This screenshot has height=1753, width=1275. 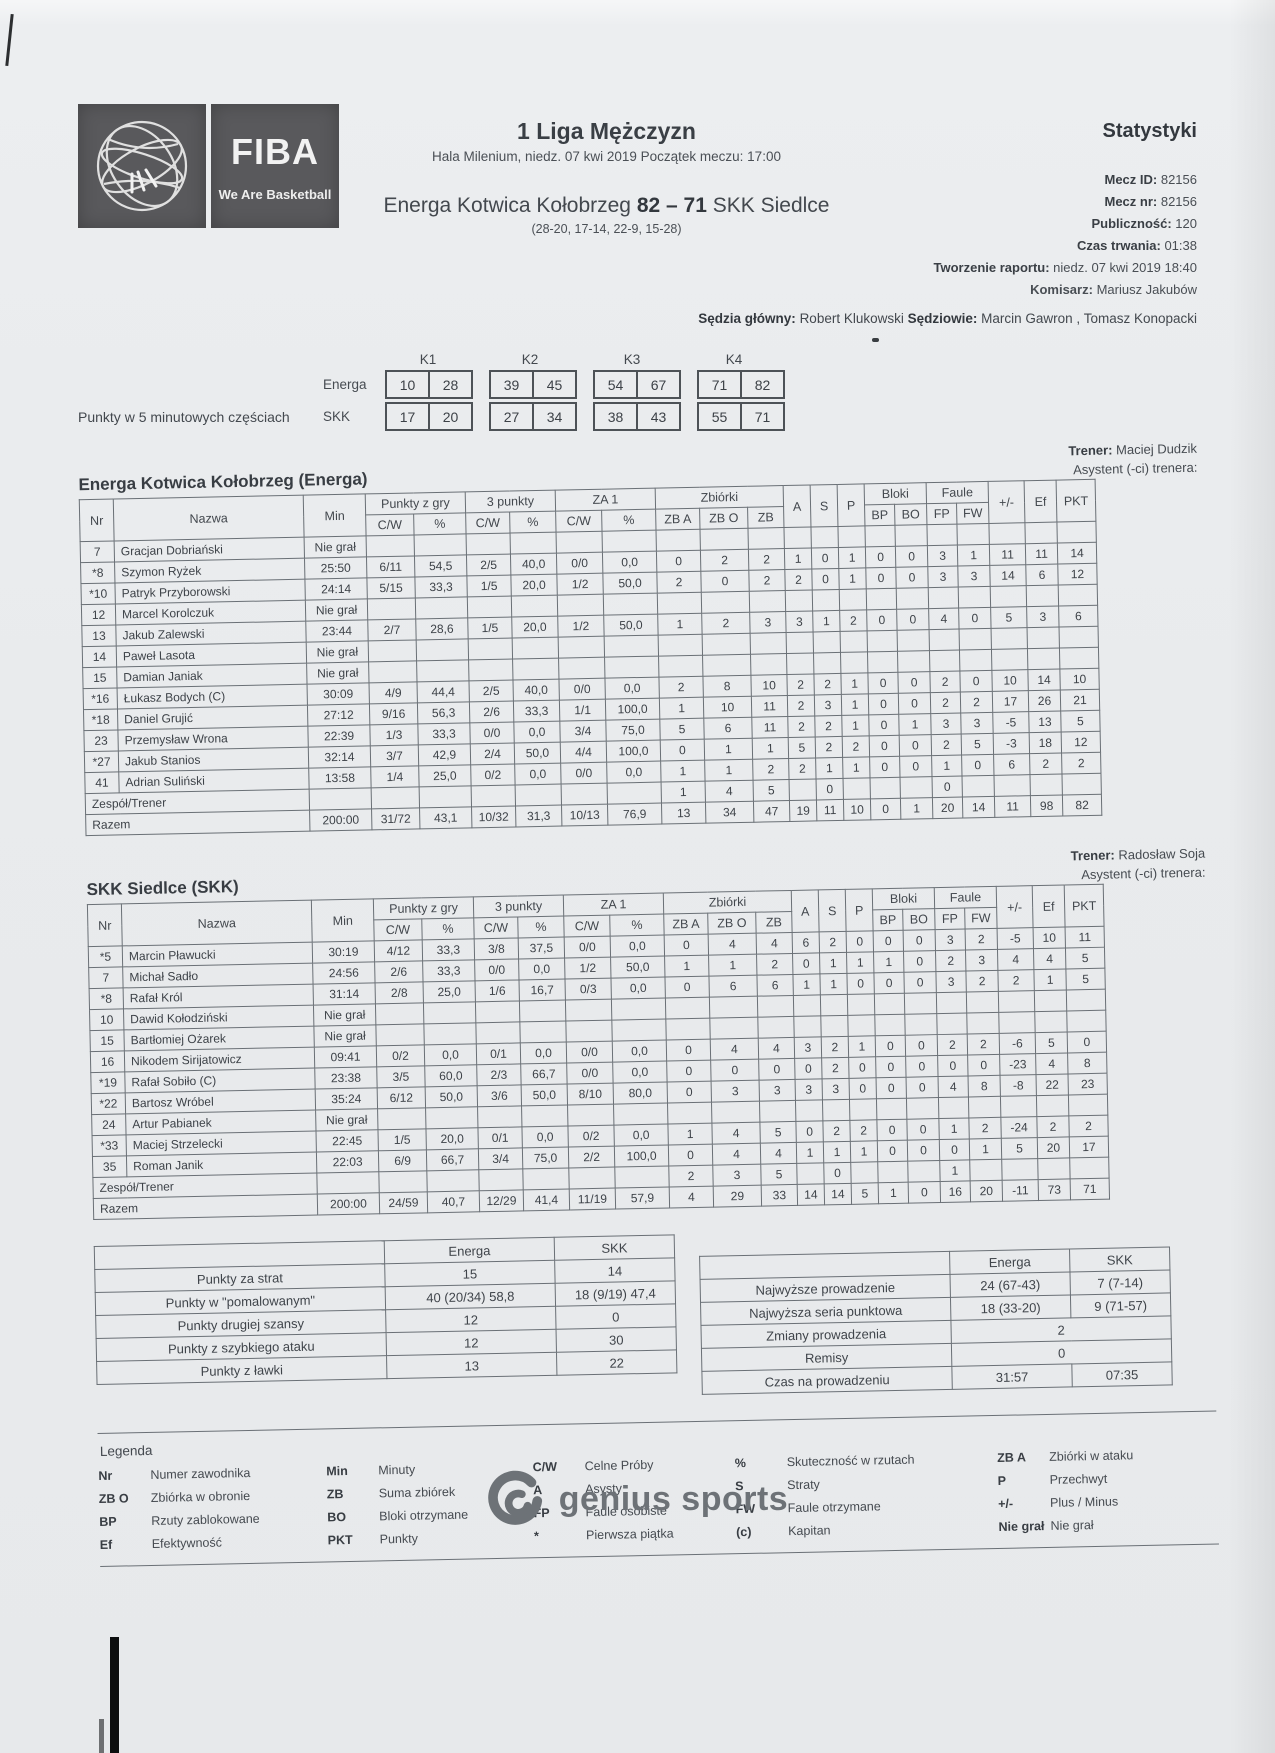 I want to click on referees-names: Marcin Gawron , Tomasz Konopacki, so click(x=1089, y=318).